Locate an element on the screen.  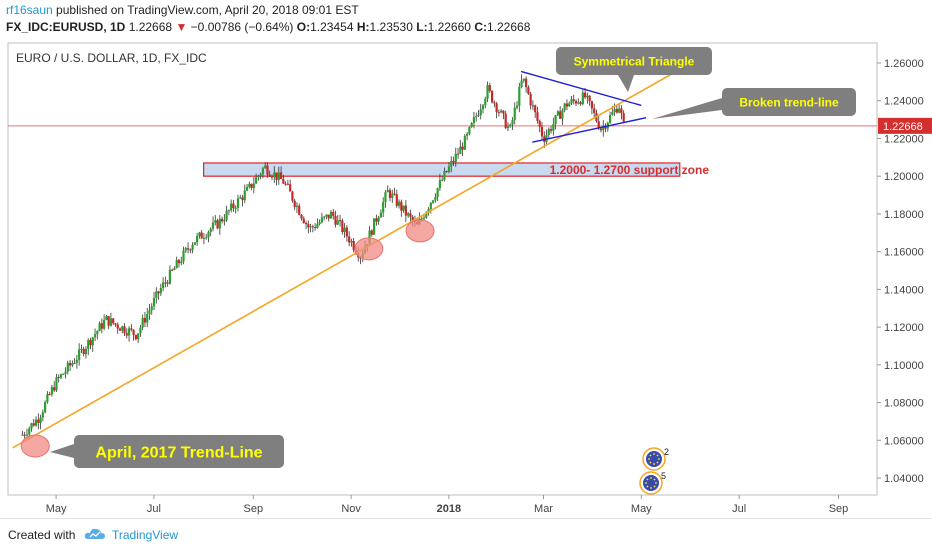
tradingview-brand-link: TradingView is located at coordinates (145, 535).